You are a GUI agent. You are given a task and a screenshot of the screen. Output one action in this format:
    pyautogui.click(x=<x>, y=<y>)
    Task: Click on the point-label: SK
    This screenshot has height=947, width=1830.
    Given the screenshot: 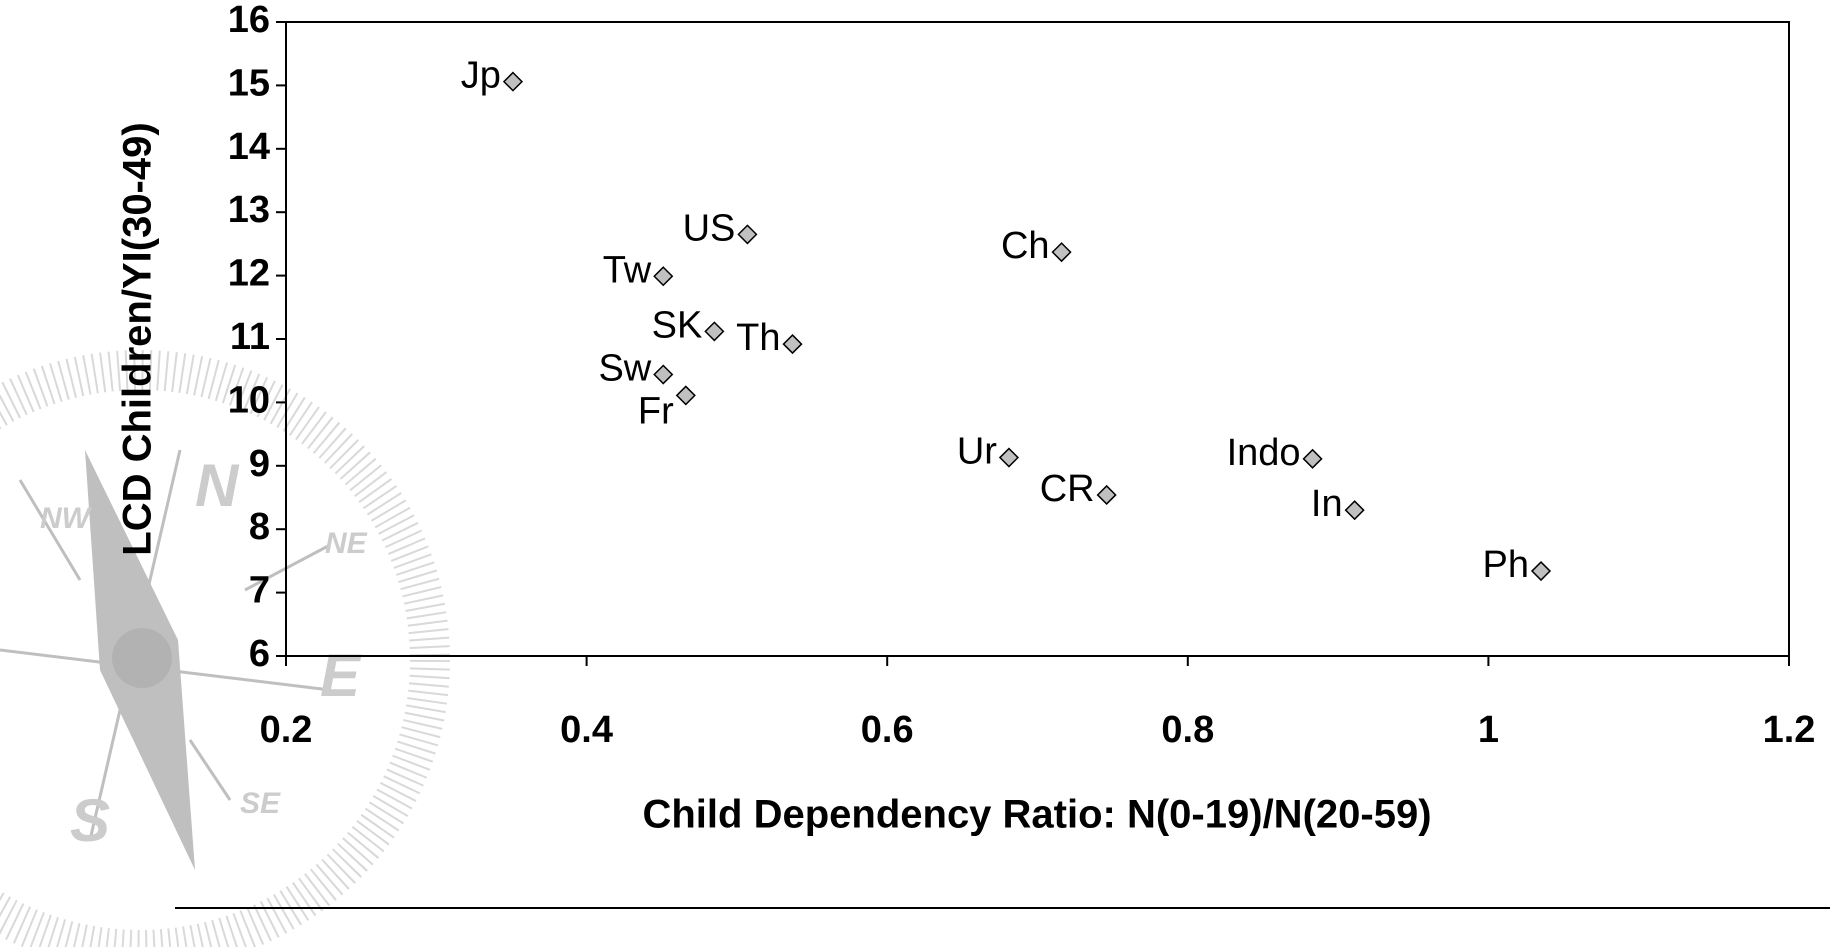 What is the action you would take?
    pyautogui.click(x=677, y=325)
    